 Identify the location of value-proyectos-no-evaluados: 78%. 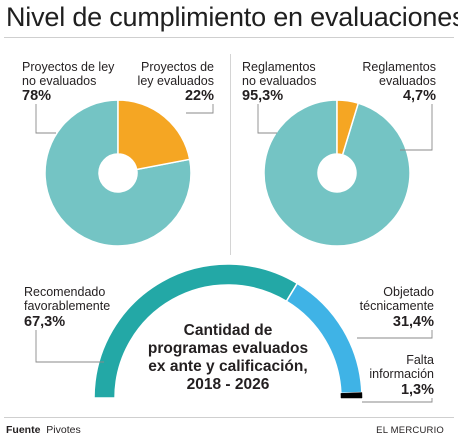
(37, 96).